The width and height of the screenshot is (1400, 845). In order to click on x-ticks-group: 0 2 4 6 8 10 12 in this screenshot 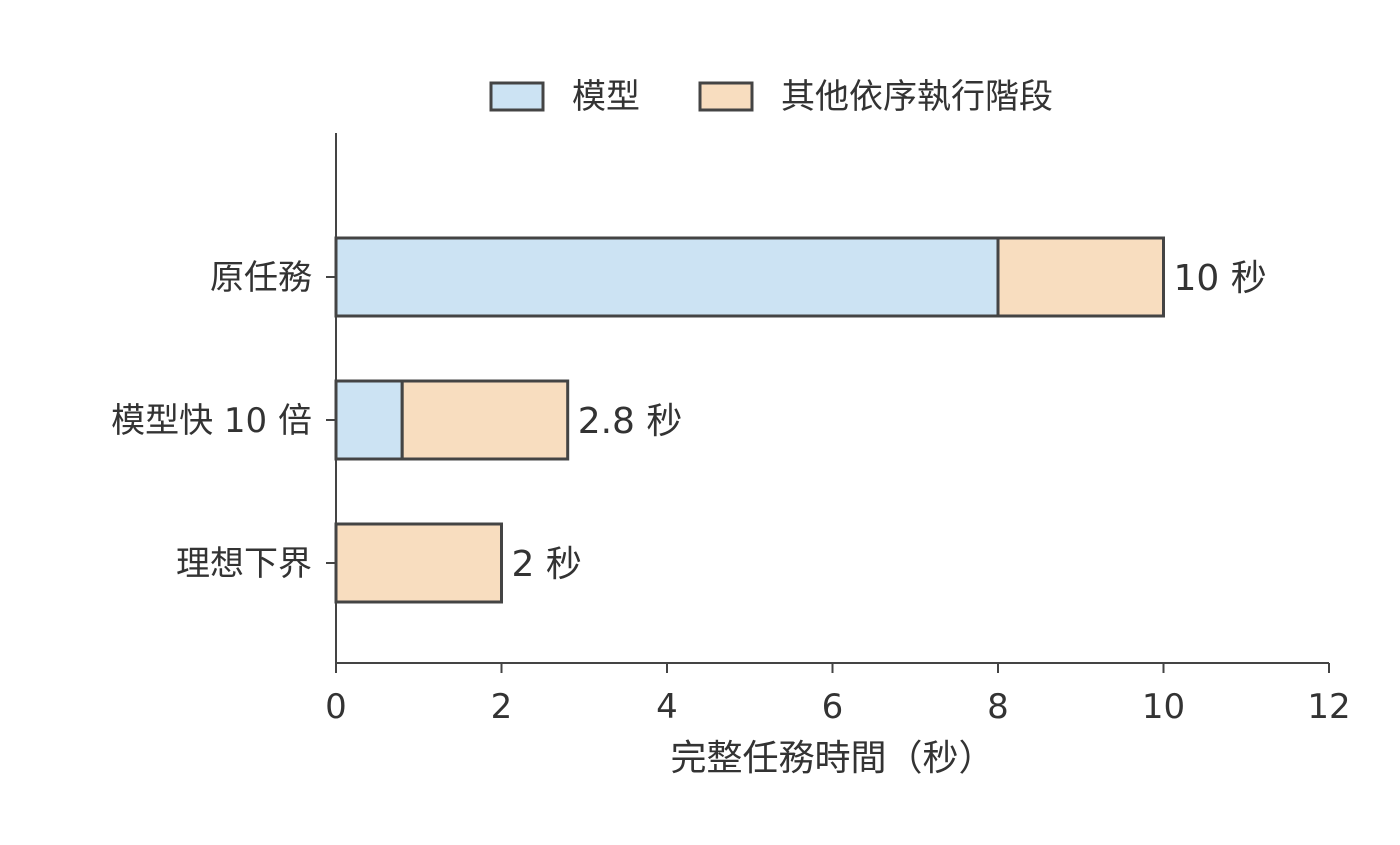, I will do `click(838, 695)`.